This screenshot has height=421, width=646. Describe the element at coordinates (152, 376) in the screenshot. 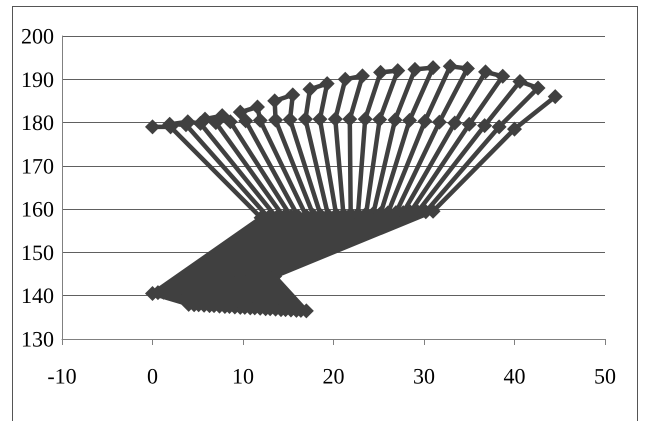

I see `x-tick-label: 0` at that location.